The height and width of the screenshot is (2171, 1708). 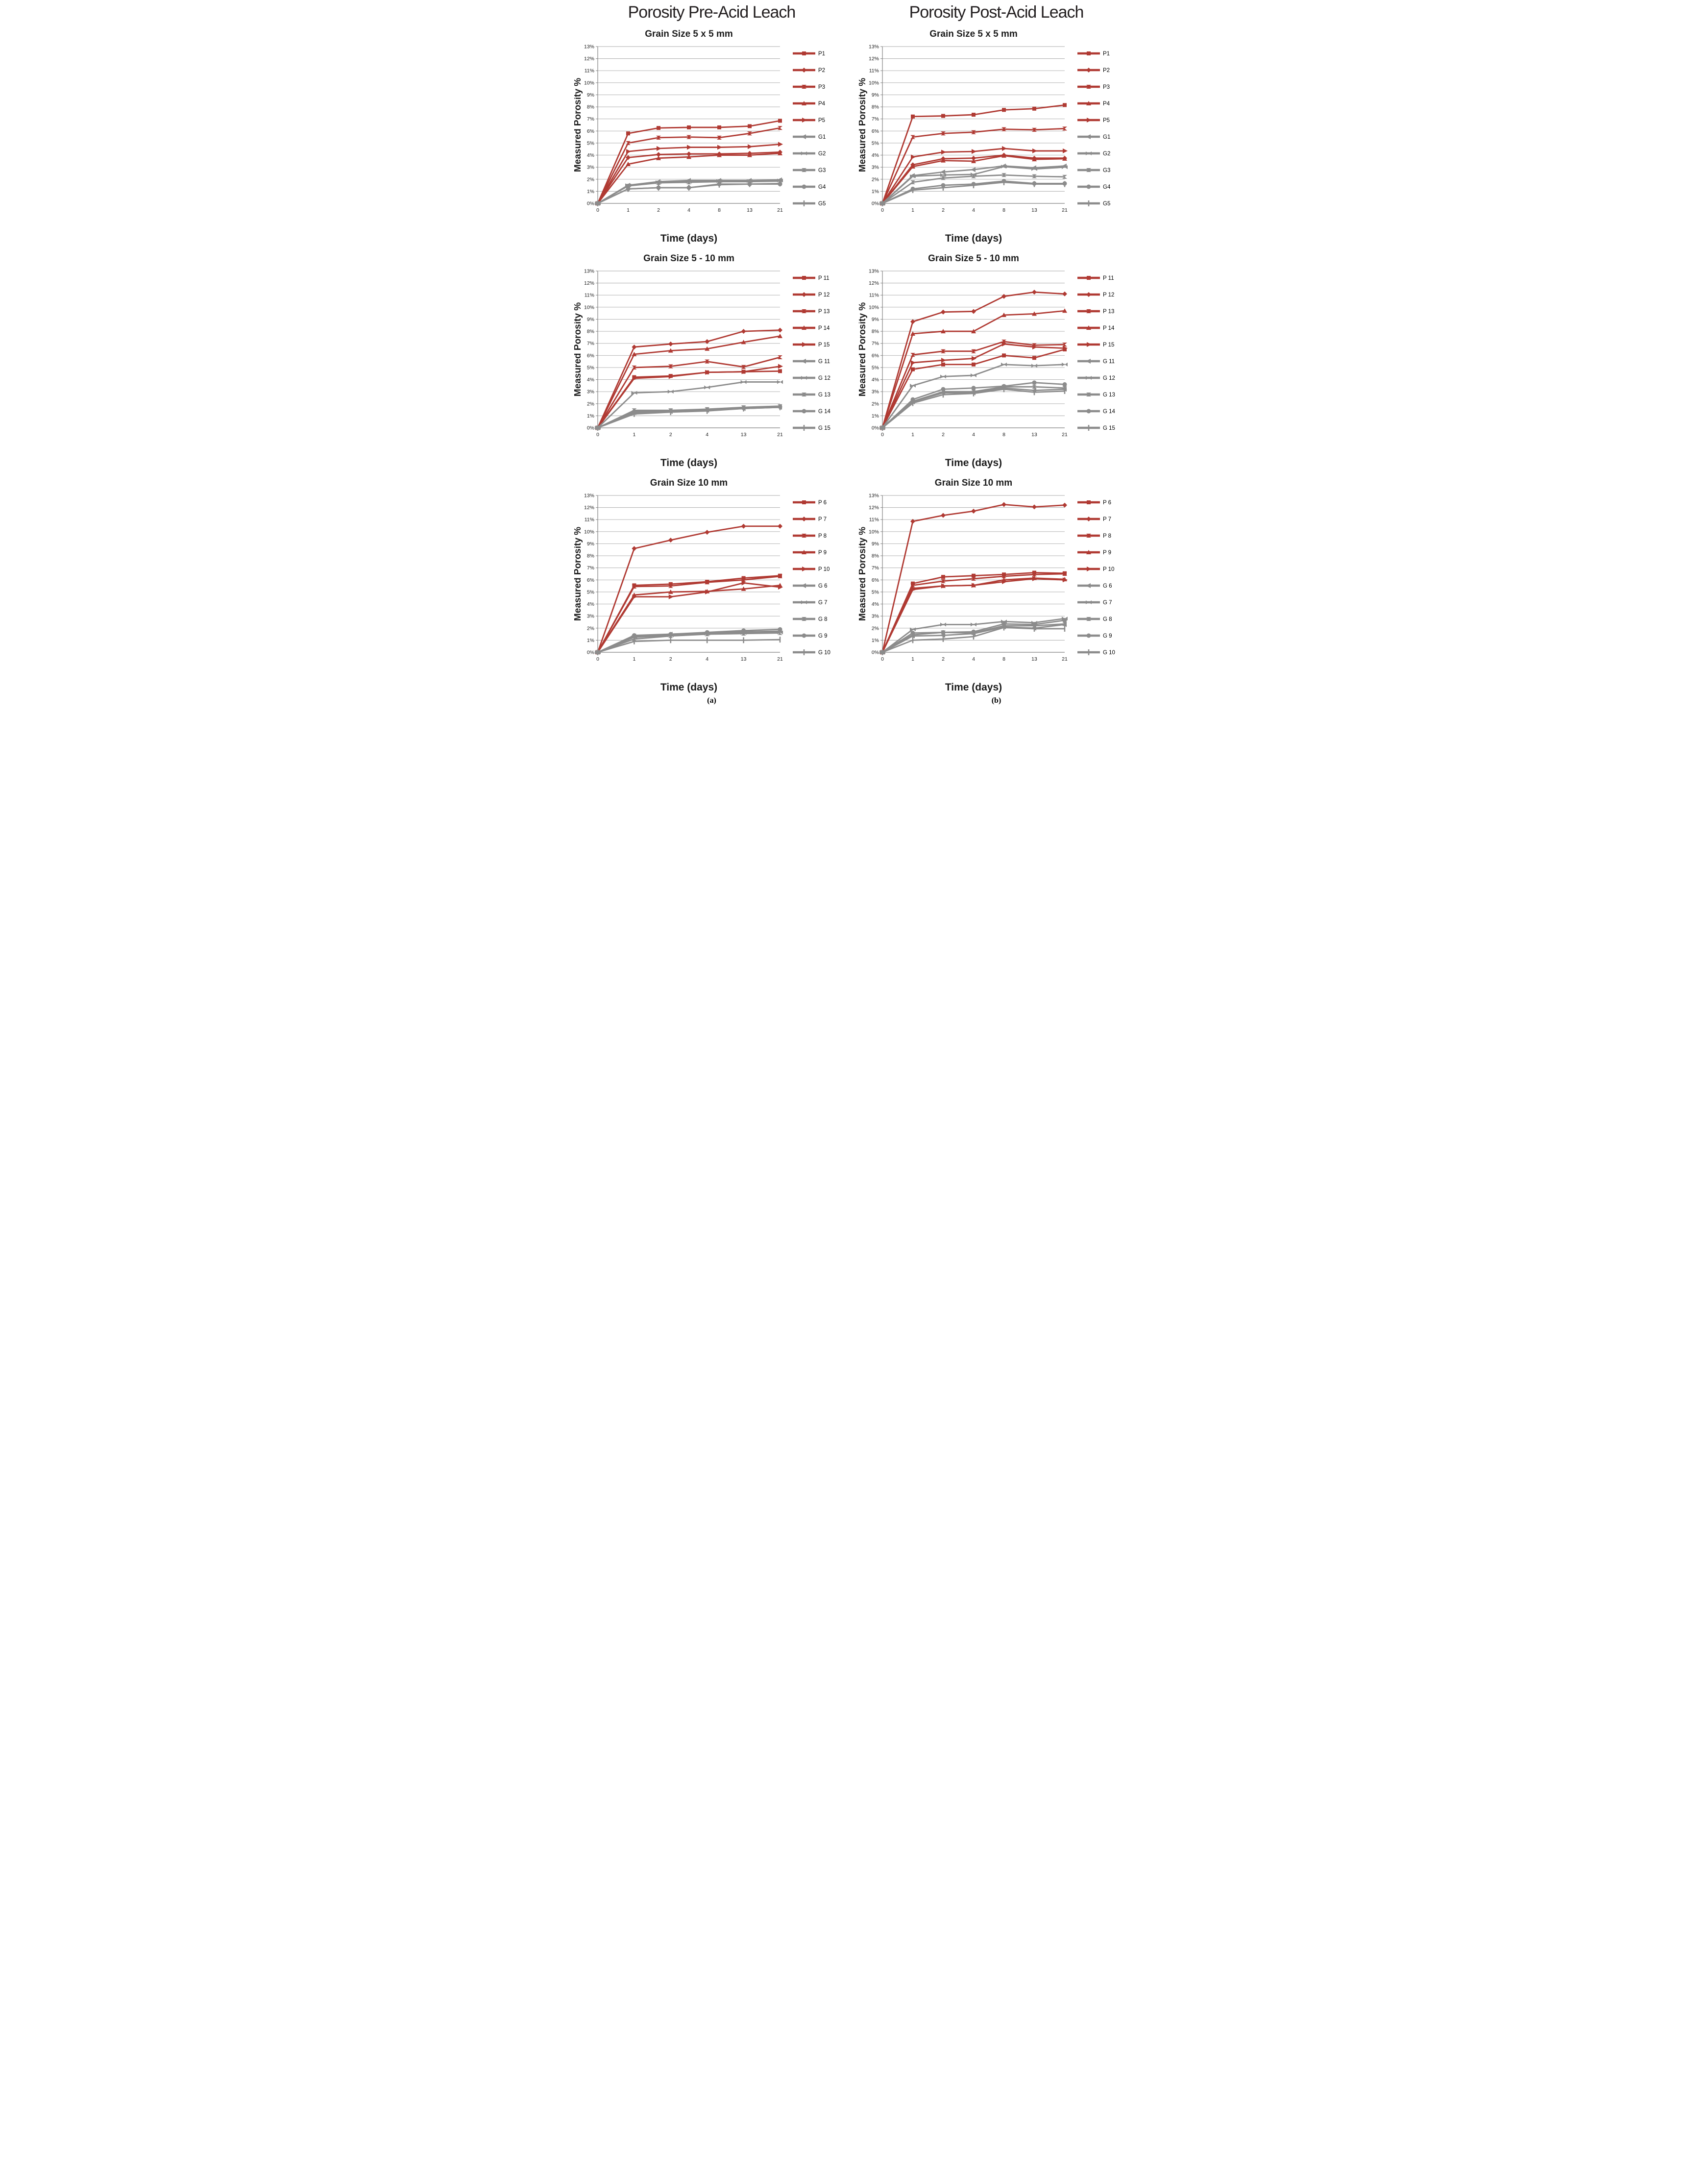 What do you see at coordinates (912, 369) in the screenshot?
I see `series-marker-P11` at bounding box center [912, 369].